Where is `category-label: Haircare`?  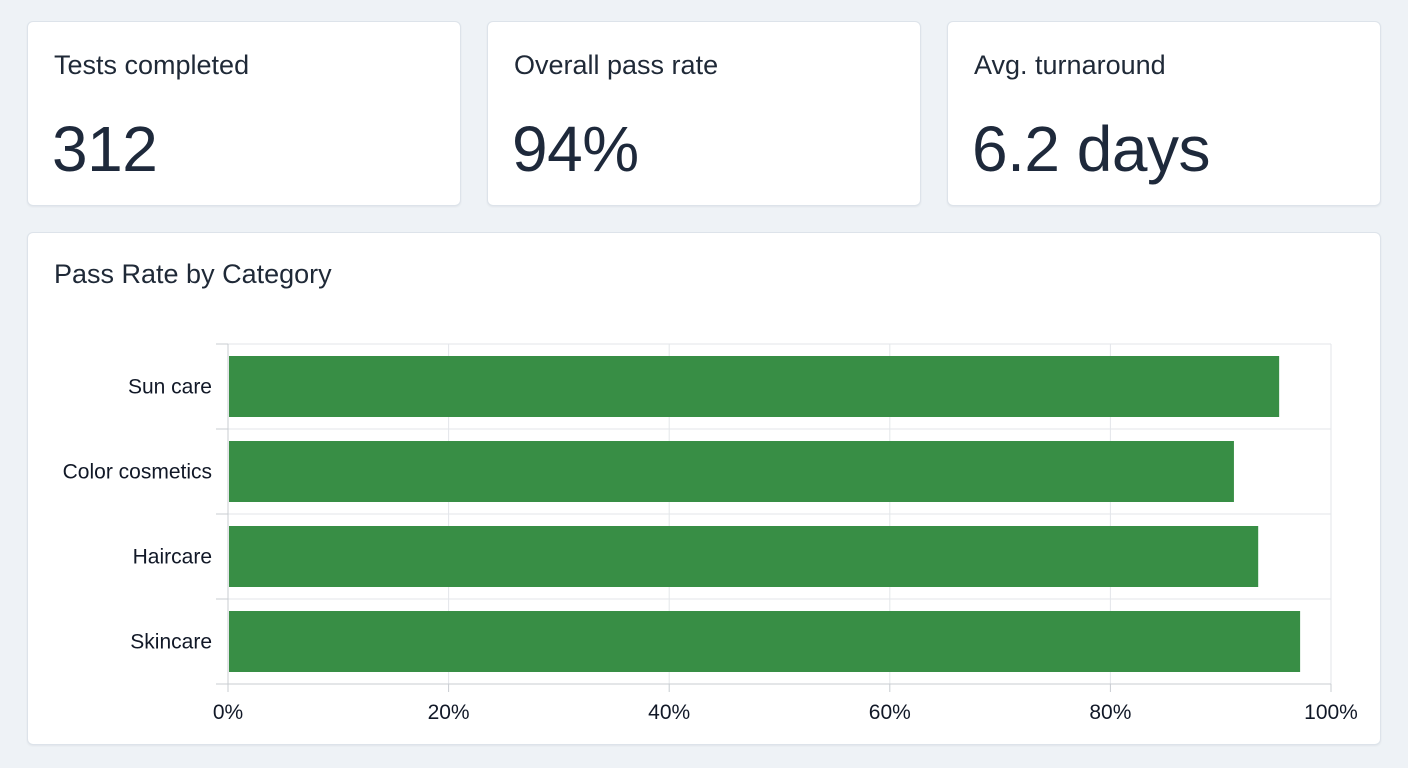 category-label: Haircare is located at coordinates (172, 557).